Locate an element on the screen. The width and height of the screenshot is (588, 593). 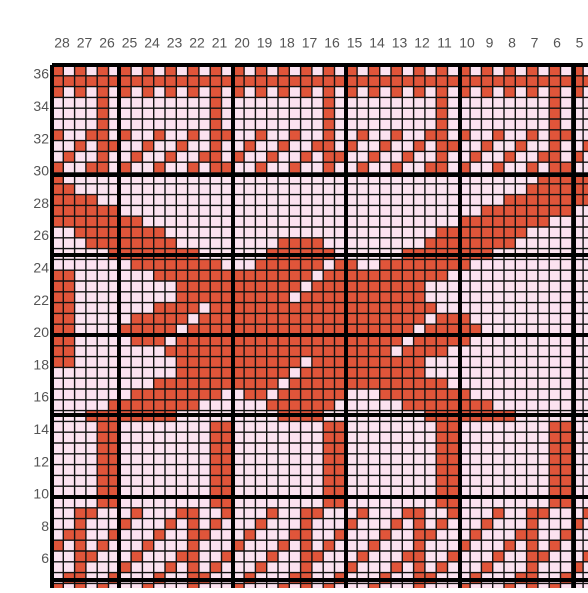
column-label: 16 is located at coordinates (332, 43).